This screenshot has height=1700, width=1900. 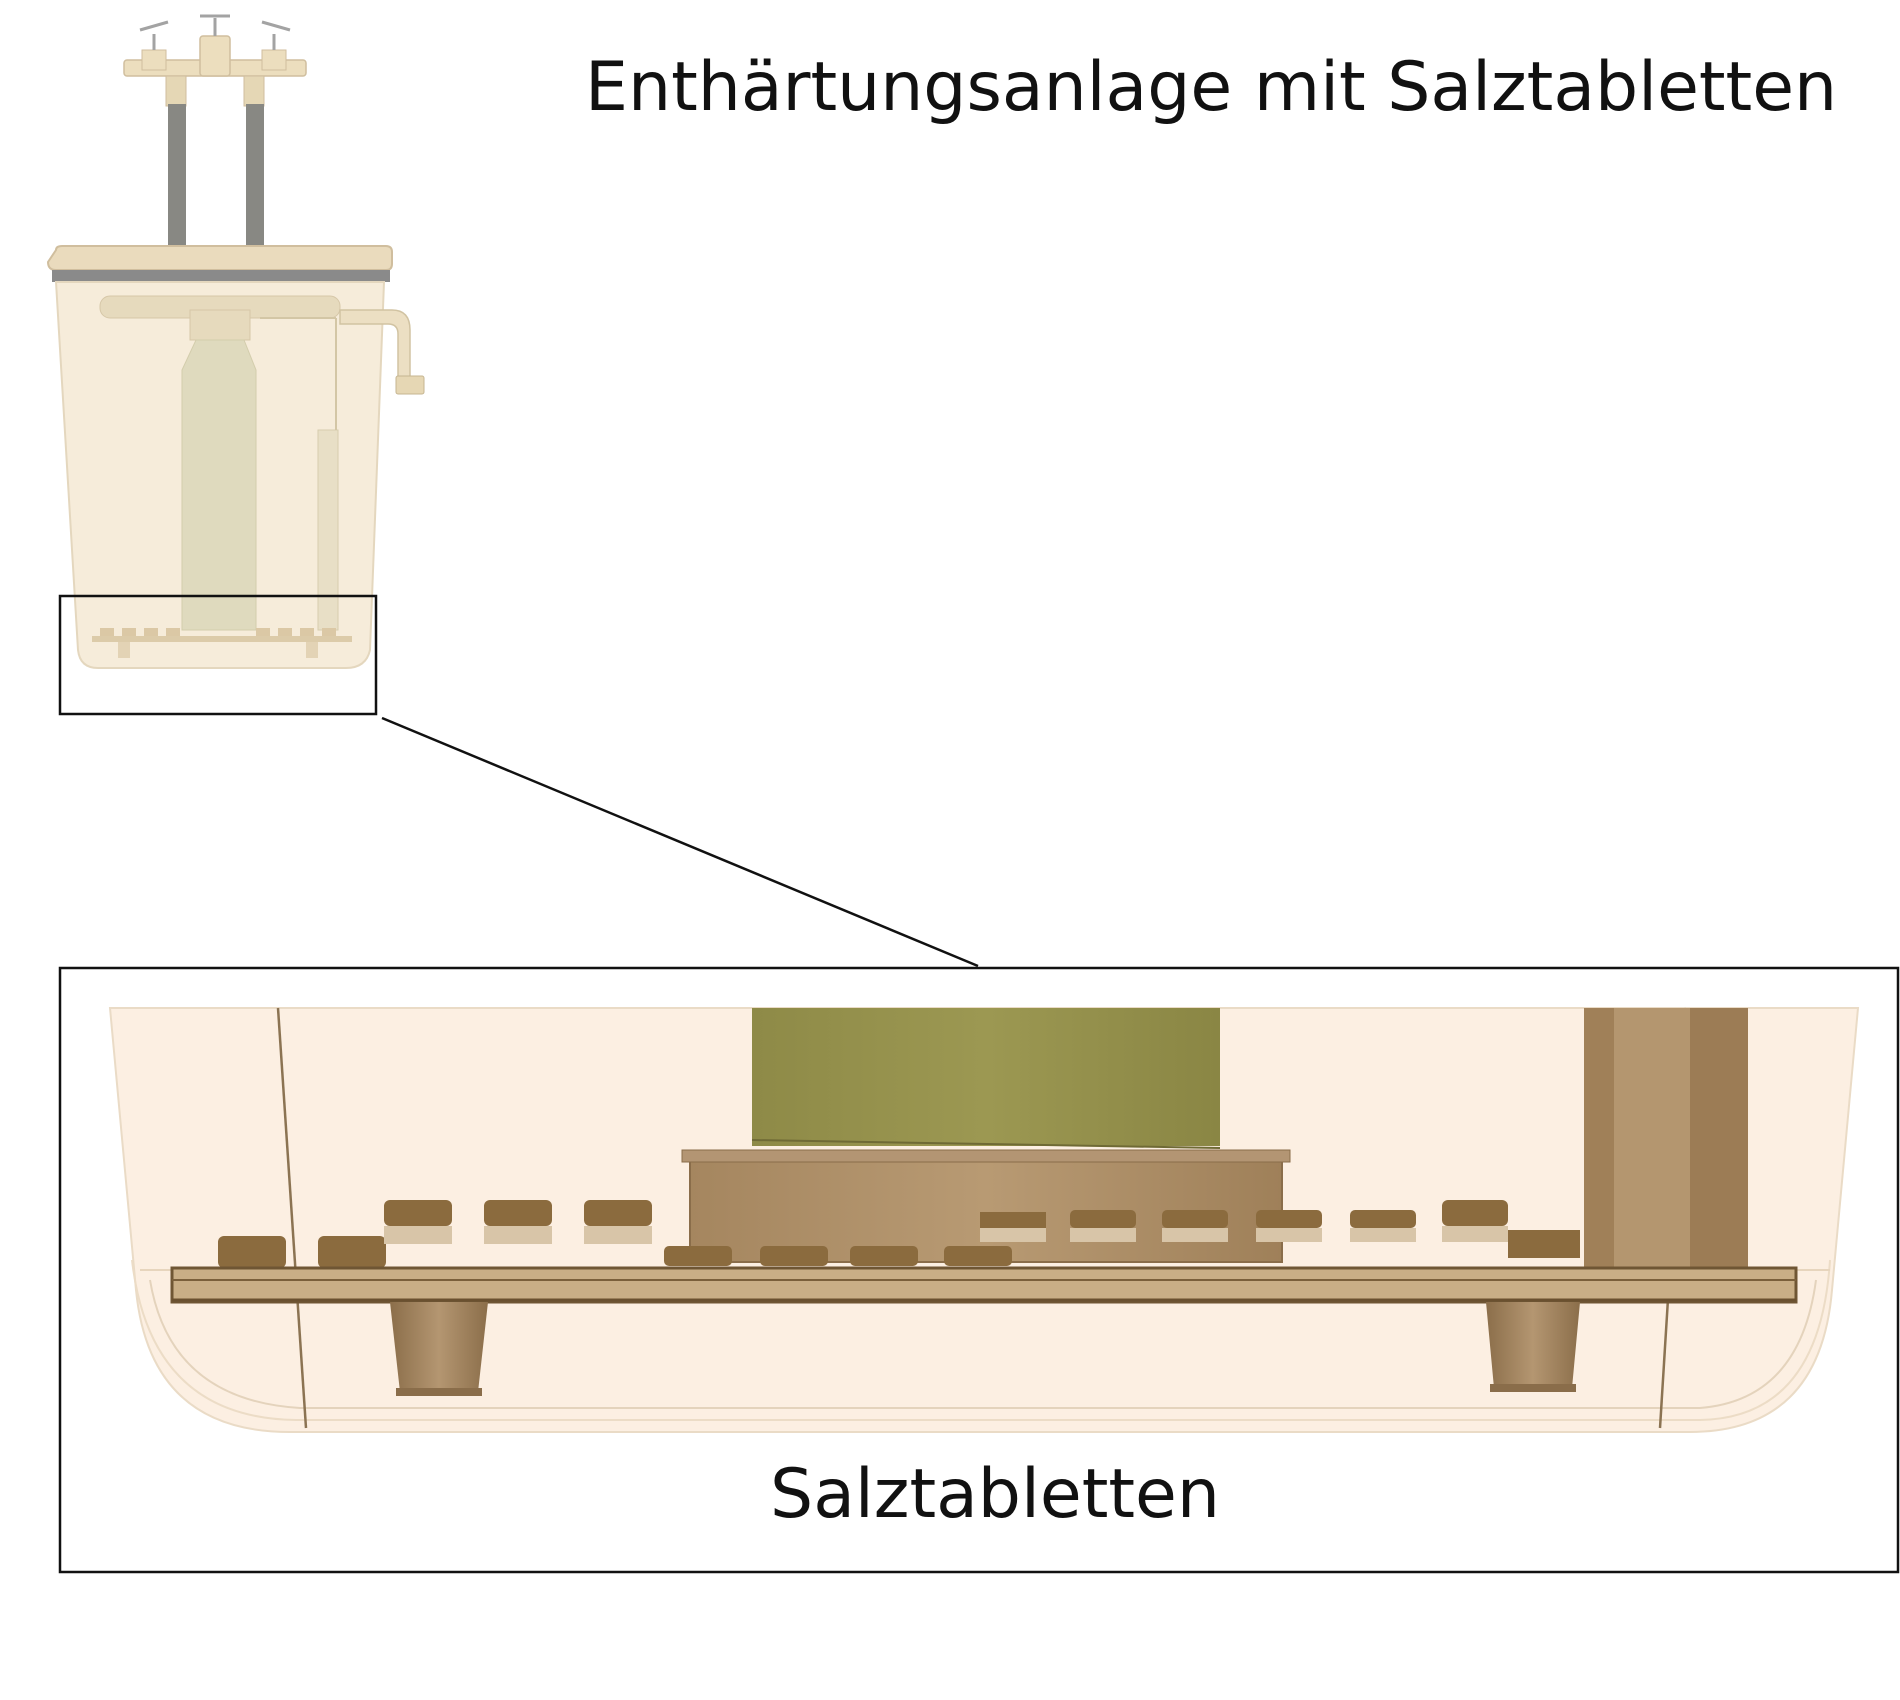 What do you see at coordinates (218, 655) in the screenshot?
I see `detail-indicator-box` at bounding box center [218, 655].